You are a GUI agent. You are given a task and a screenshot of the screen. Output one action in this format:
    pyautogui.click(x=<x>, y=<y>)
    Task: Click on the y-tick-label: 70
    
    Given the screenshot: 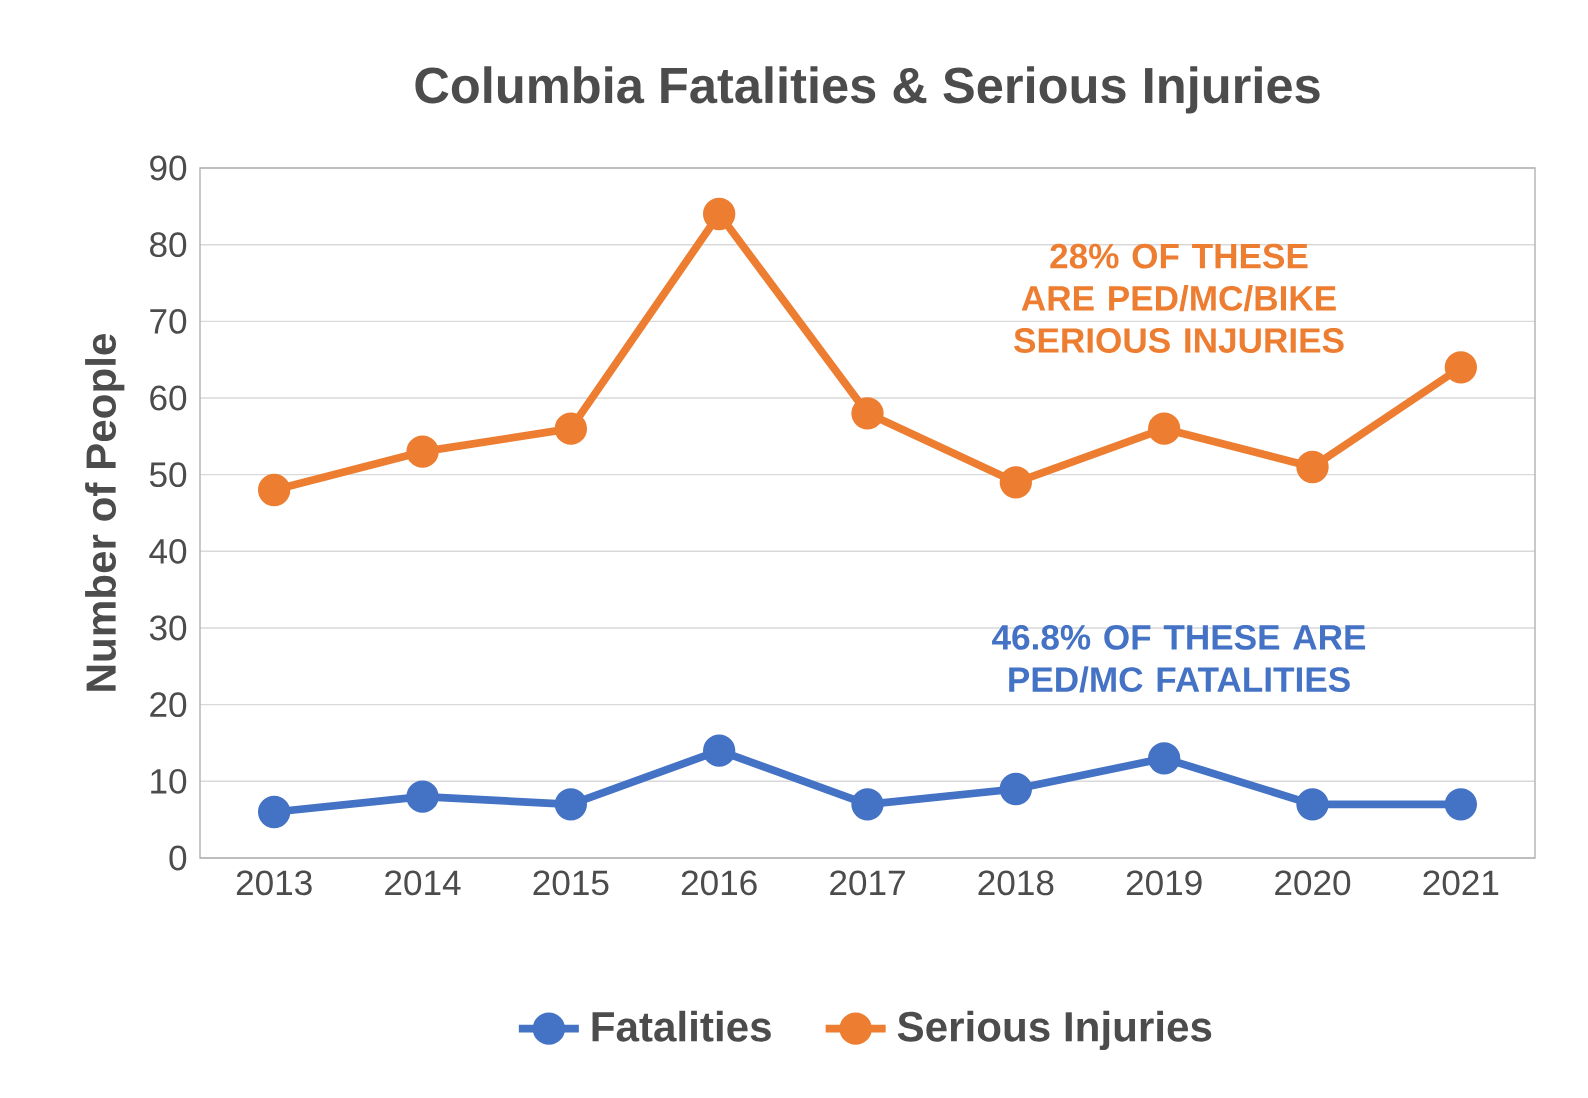 What is the action you would take?
    pyautogui.click(x=168, y=321)
    